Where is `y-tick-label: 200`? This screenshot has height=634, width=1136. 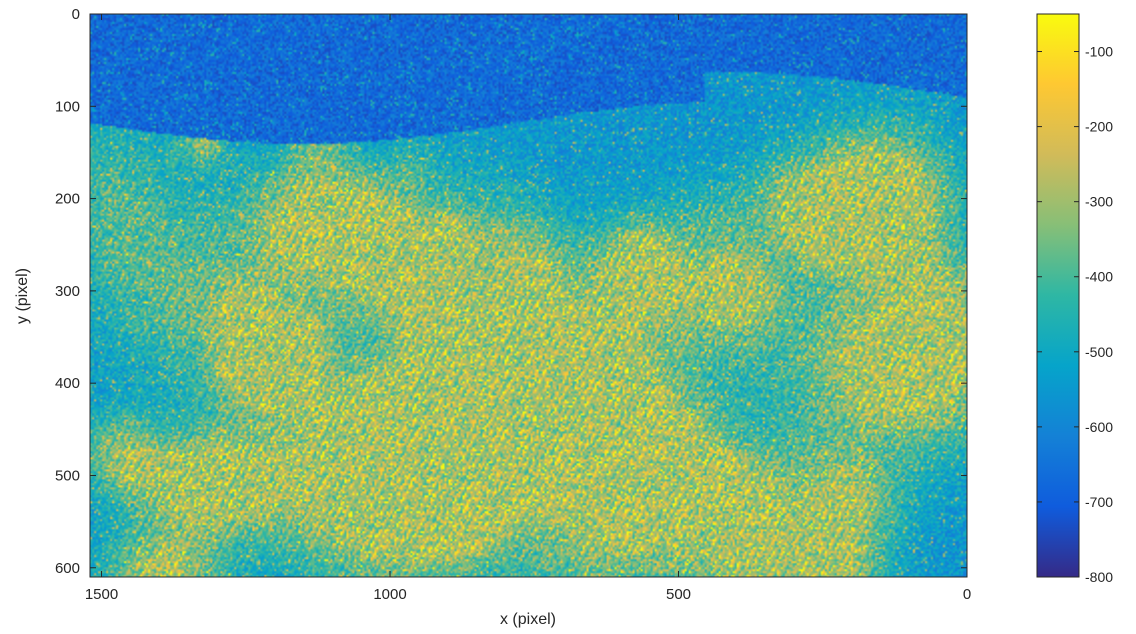 y-tick-label: 200 is located at coordinates (67, 199).